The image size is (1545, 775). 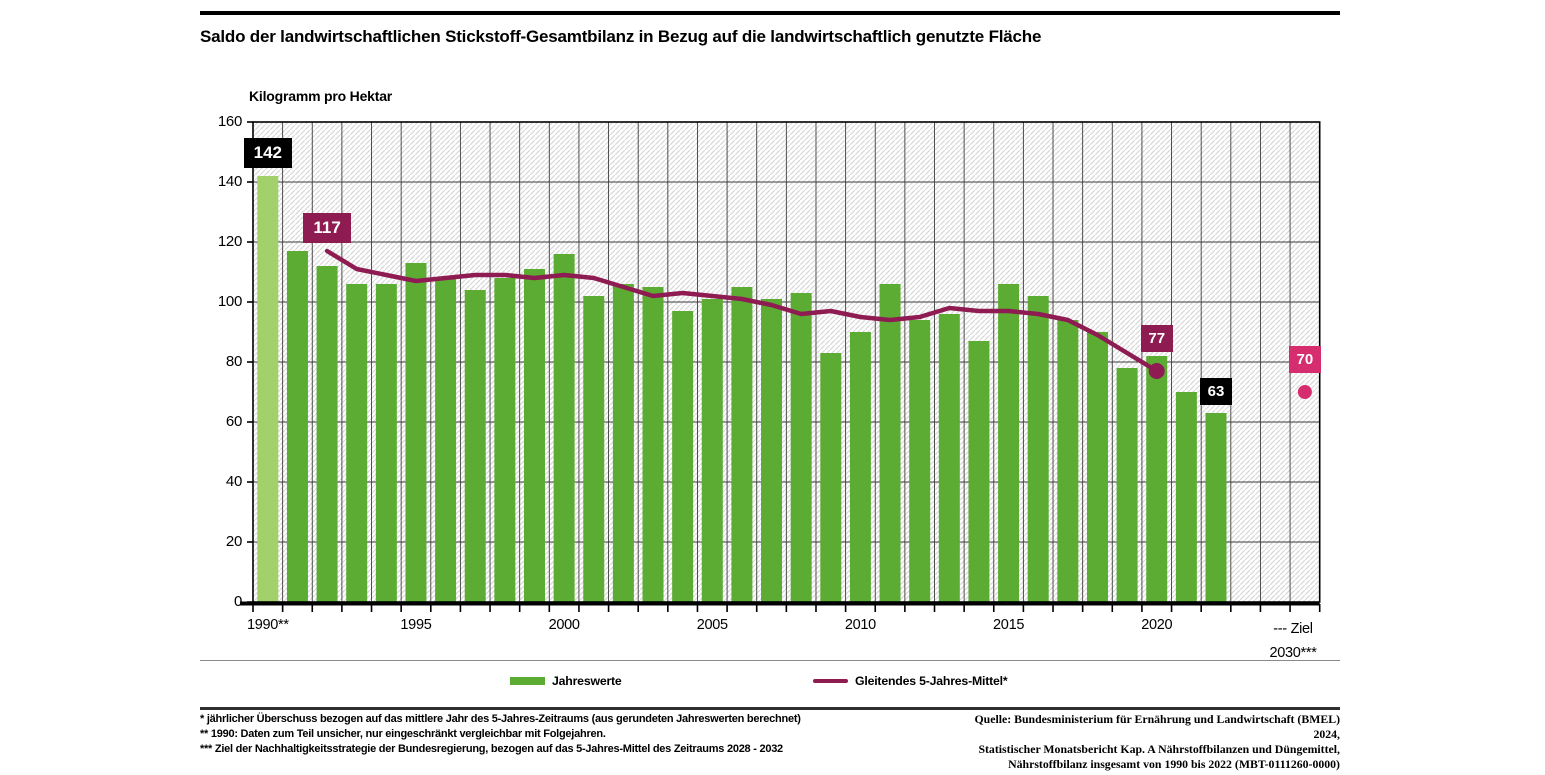 I want to click on bar-1992, so click(x=327, y=434).